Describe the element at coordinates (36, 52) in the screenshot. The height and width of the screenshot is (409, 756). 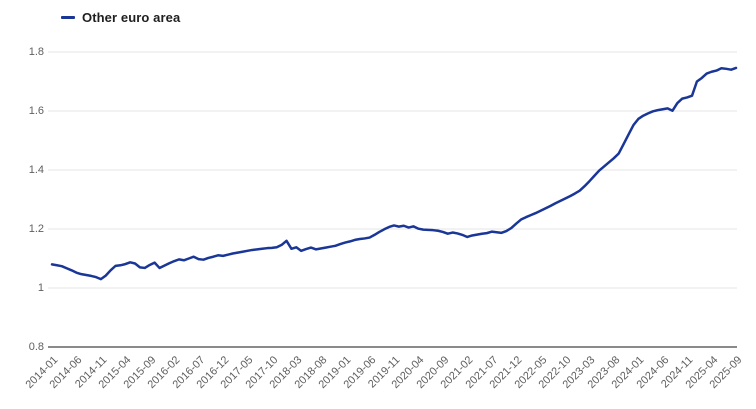
I see `y-tick-label: 1.8` at that location.